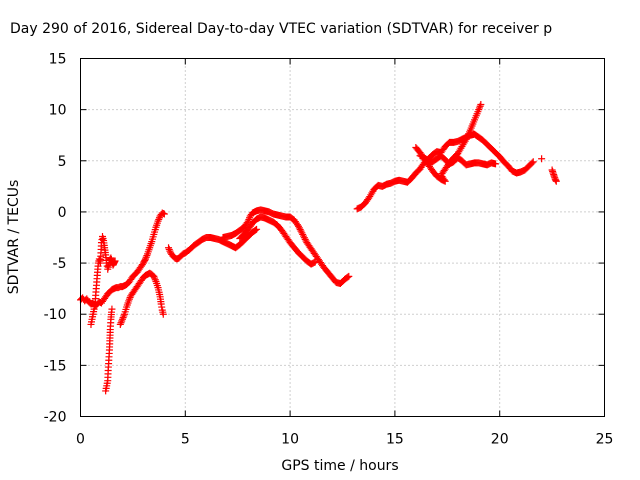 This screenshot has height=480, width=640. Describe the element at coordinates (605, 440) in the screenshot. I see `x-tick-label: 25` at that location.